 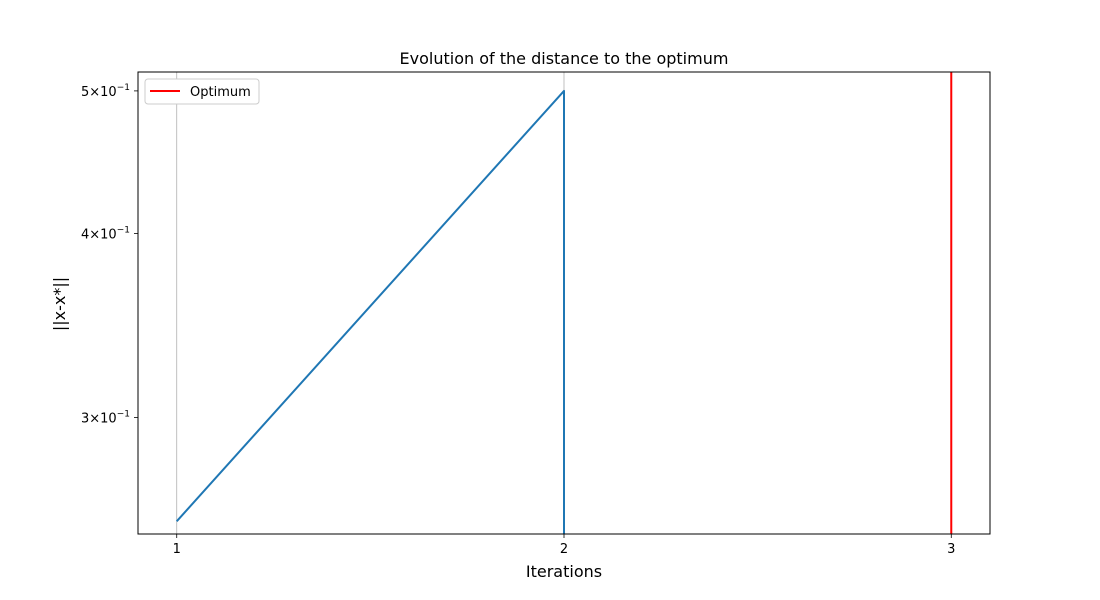 I want to click on y-tick-label: 3×10⁻¹, so click(x=105, y=417).